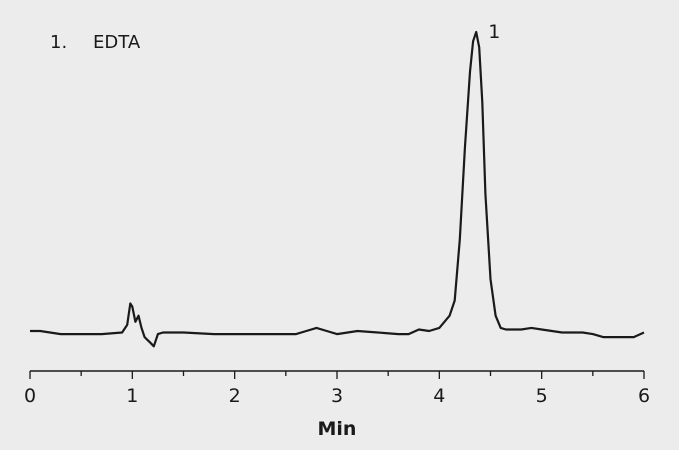 The image size is (679, 450). Describe the element at coordinates (644, 396) in the screenshot. I see `x-tick-label: 6` at that location.